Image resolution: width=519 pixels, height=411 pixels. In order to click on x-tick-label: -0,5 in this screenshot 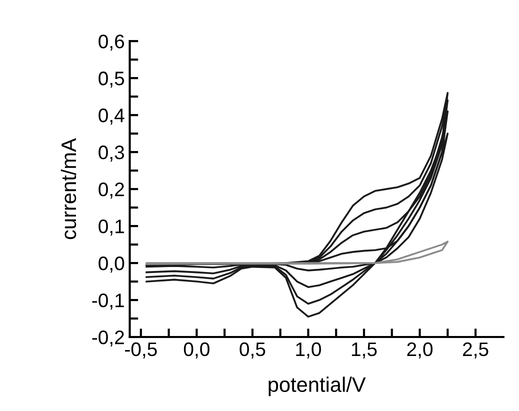, I will do `click(141, 350)`.